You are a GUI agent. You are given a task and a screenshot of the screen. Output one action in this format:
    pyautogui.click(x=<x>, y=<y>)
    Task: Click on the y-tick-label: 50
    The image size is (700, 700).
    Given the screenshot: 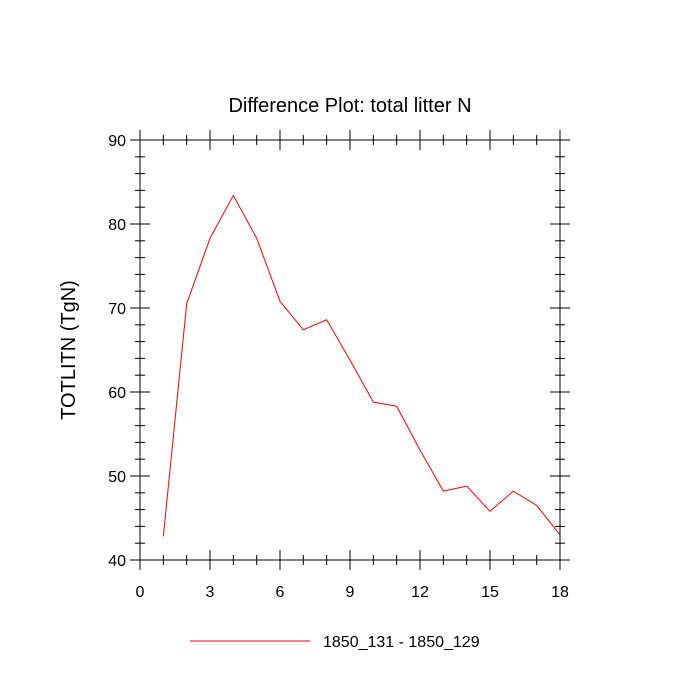 What is the action you would take?
    pyautogui.click(x=117, y=477)
    